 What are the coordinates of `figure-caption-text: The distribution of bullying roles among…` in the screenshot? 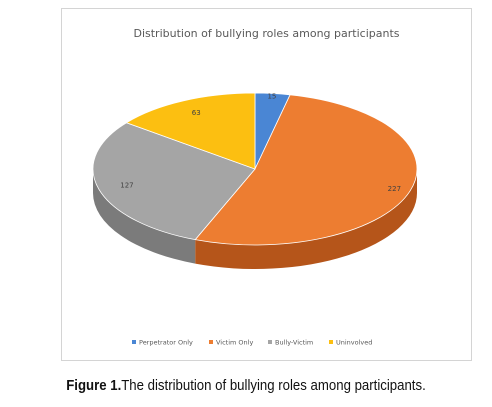 It's located at (273, 385).